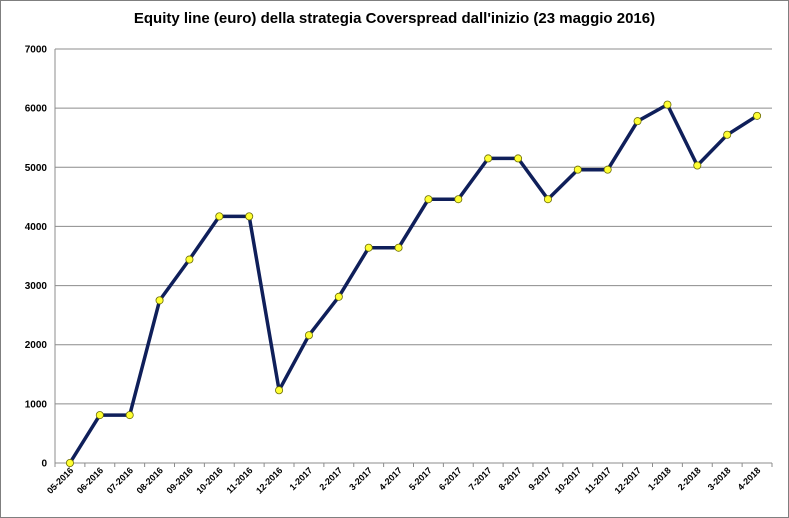 Image resolution: width=789 pixels, height=518 pixels. Describe the element at coordinates (240, 480) in the screenshot. I see `x-tick-label: 11-2016` at that location.